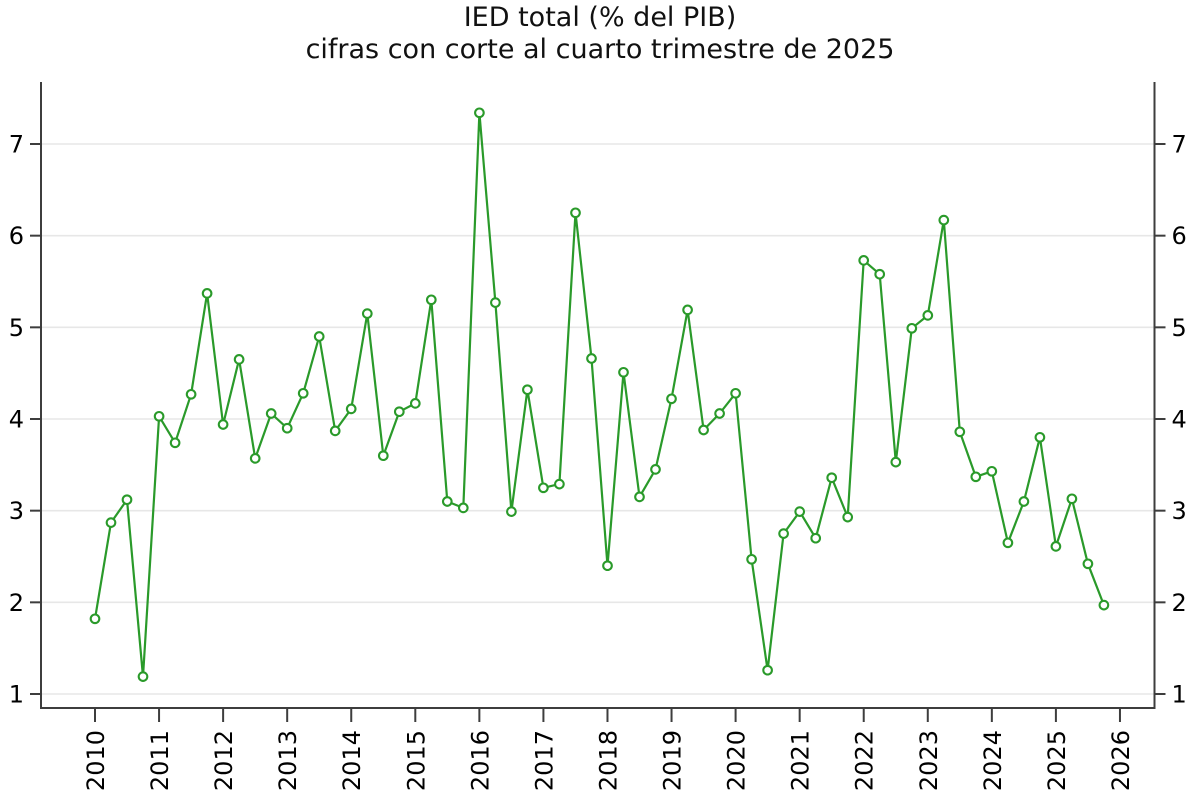 This screenshot has width=1200, height=797. I want to click on y-tick-label-left: 1, so click(16, 695).